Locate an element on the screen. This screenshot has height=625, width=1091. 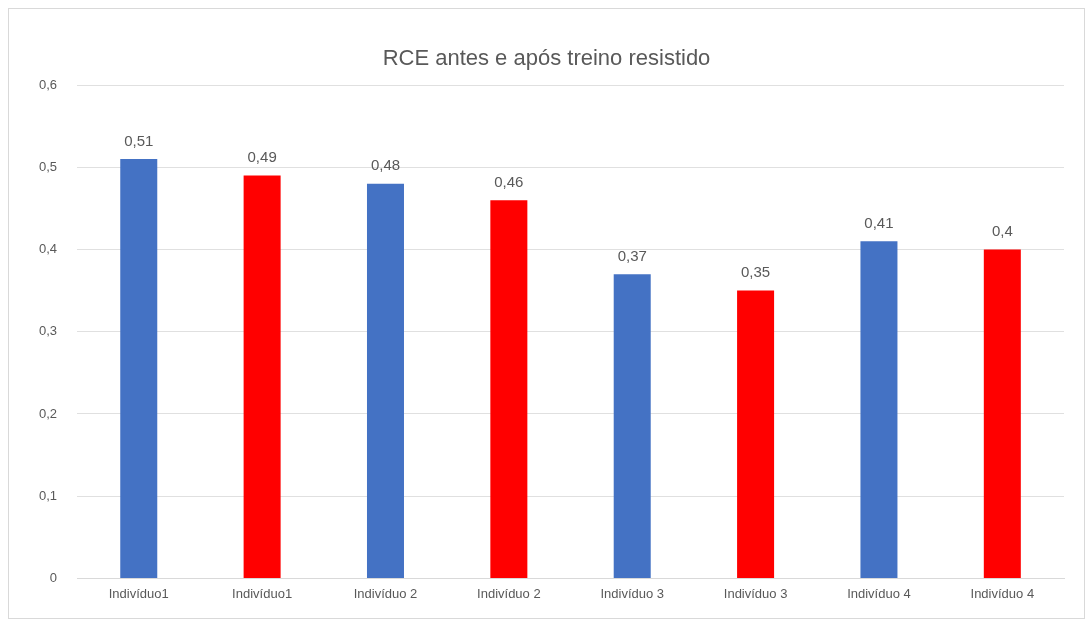
y-tick-label: 0 is located at coordinates (53, 577).